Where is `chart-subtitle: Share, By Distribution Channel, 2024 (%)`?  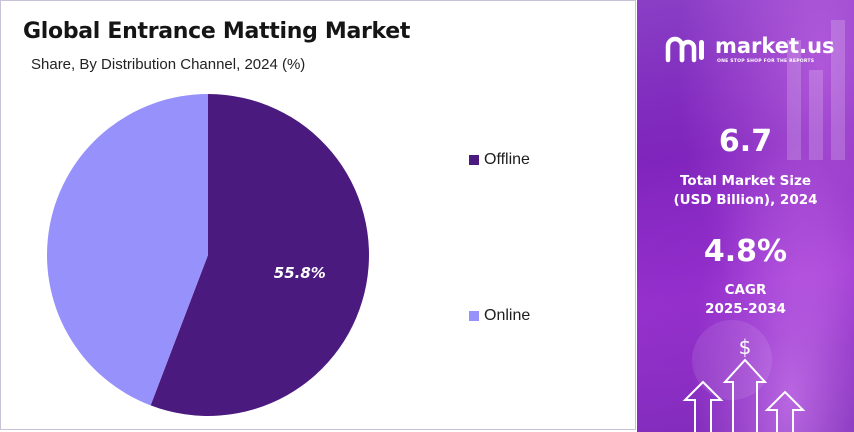 chart-subtitle: Share, By Distribution Channel, 2024 (%) is located at coordinates (168, 64).